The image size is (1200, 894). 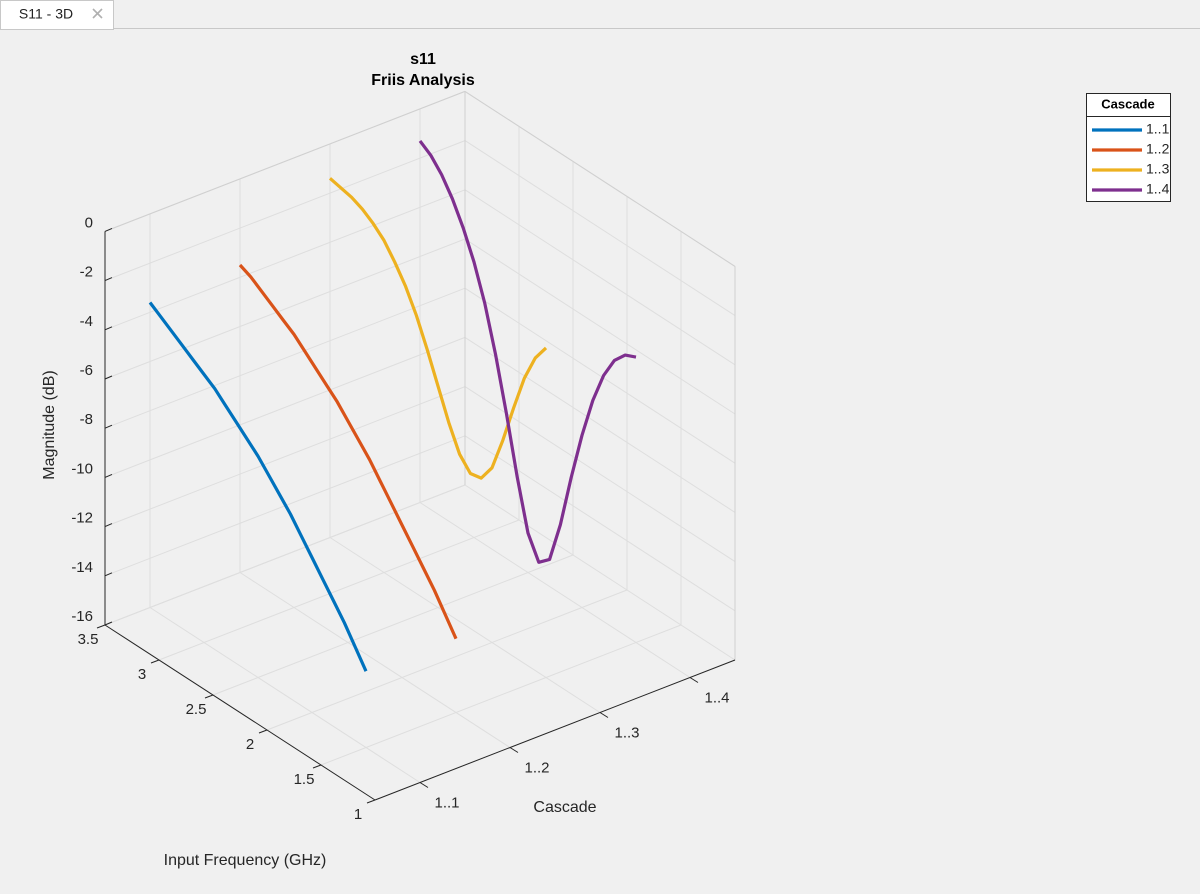 I want to click on z-tick-label: 0, so click(x=89, y=222).